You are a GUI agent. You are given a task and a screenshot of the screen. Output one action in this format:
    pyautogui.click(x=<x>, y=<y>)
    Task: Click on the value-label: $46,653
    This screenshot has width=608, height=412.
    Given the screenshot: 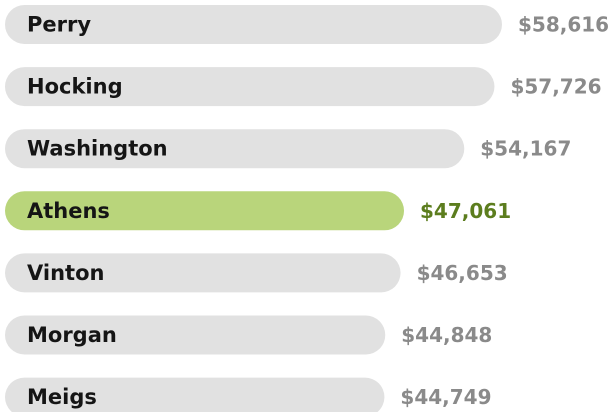 What is the action you would take?
    pyautogui.click(x=462, y=273)
    